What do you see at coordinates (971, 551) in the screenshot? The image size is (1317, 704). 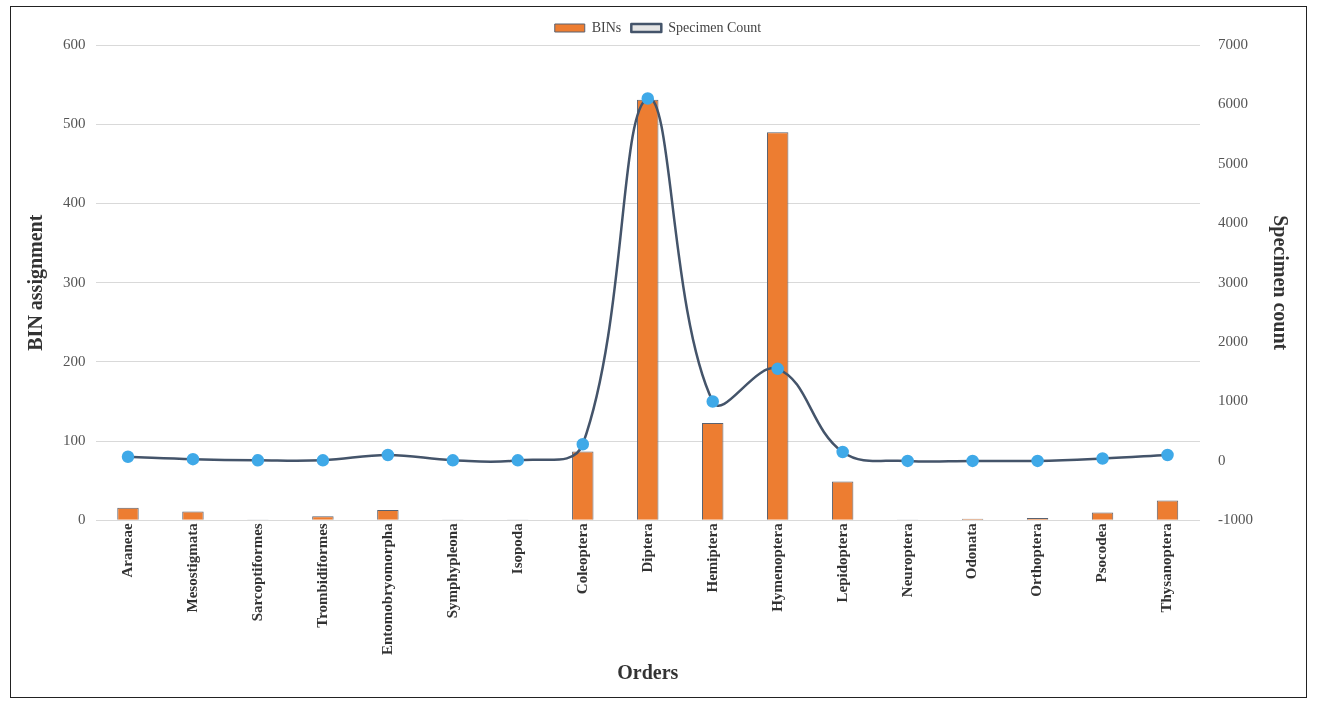 I see `x-tick-label: Odonata` at bounding box center [971, 551].